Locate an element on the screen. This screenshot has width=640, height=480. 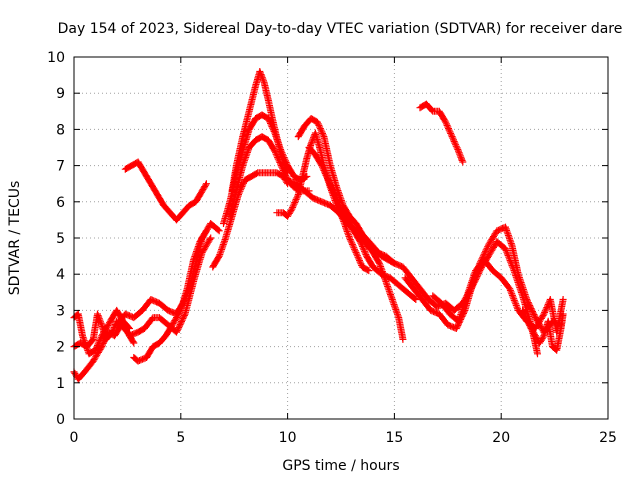
y-tick-label: 10 is located at coordinates (56, 58).